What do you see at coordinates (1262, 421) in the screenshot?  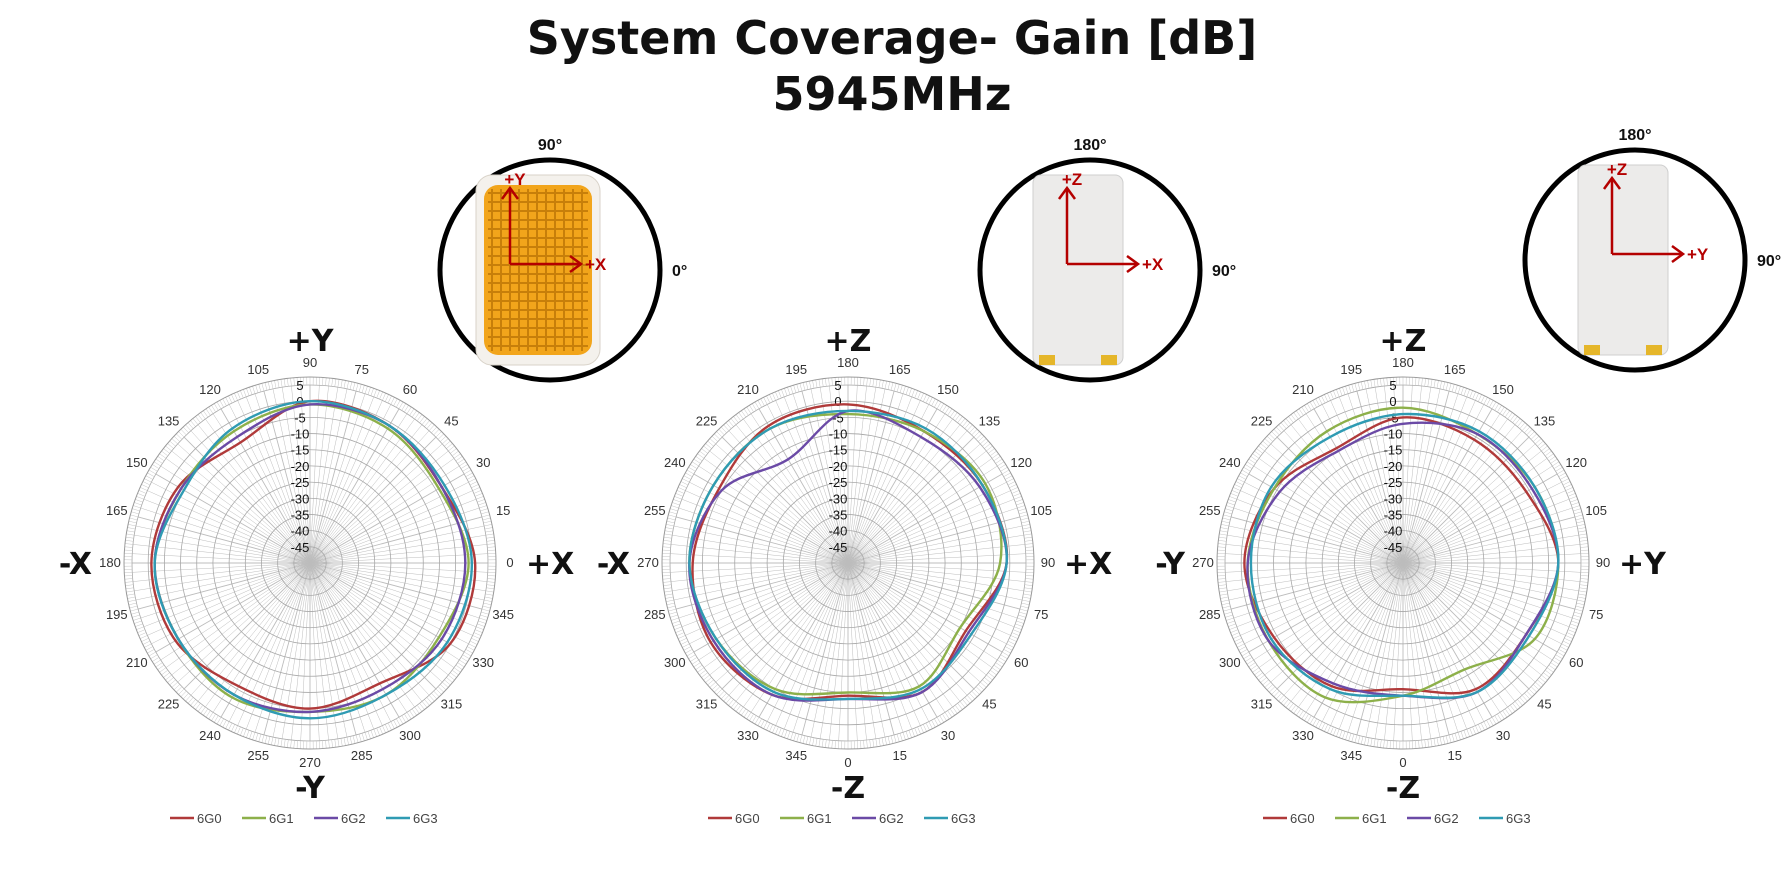 I see `angle-tick-label: 225` at bounding box center [1262, 421].